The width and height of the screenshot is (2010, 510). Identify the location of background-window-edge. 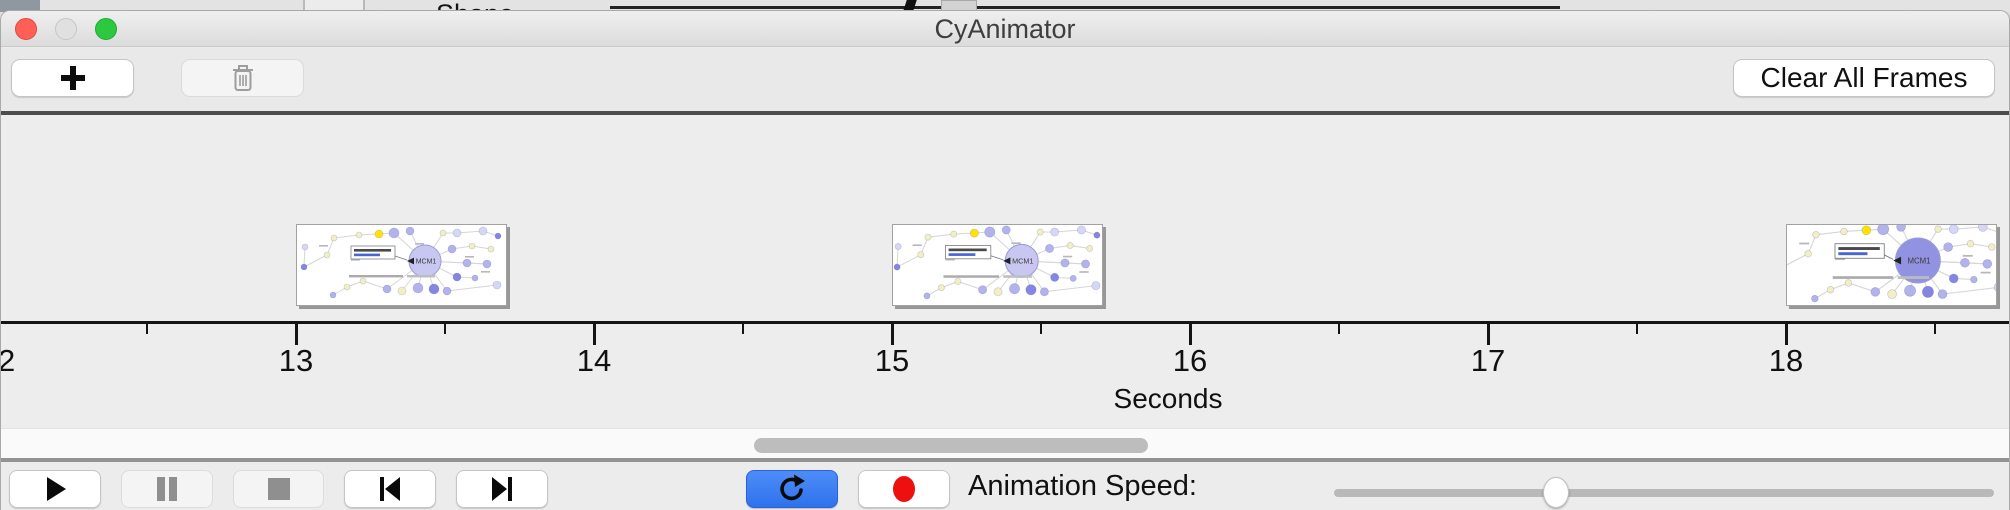
(1085, 7).